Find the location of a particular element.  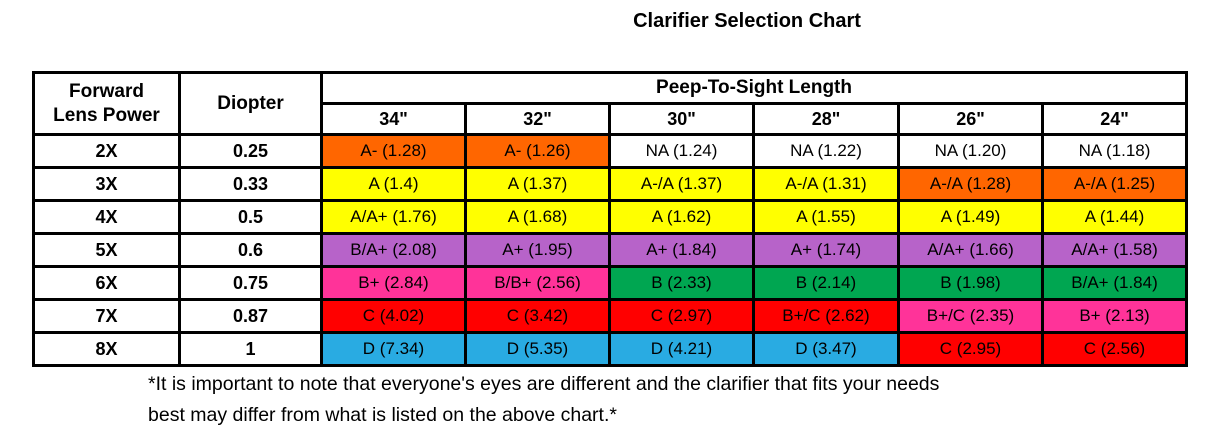

cell-power-3X: 3X is located at coordinates (106, 184).